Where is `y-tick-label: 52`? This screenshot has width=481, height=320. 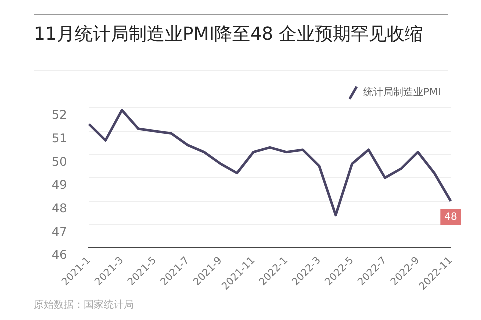 y-tick-label: 52 is located at coordinates (60, 115).